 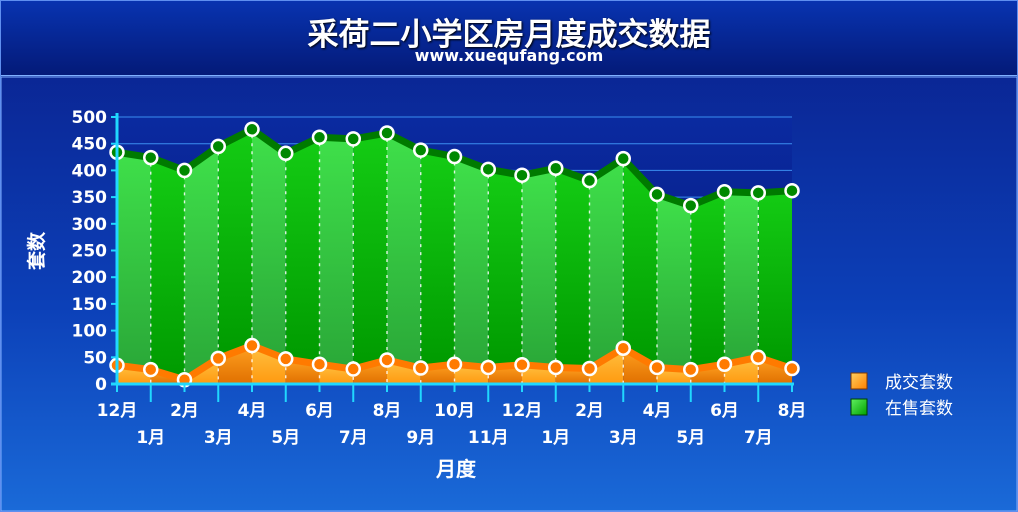 I want to click on y-tick-label: 100, so click(x=90, y=332).